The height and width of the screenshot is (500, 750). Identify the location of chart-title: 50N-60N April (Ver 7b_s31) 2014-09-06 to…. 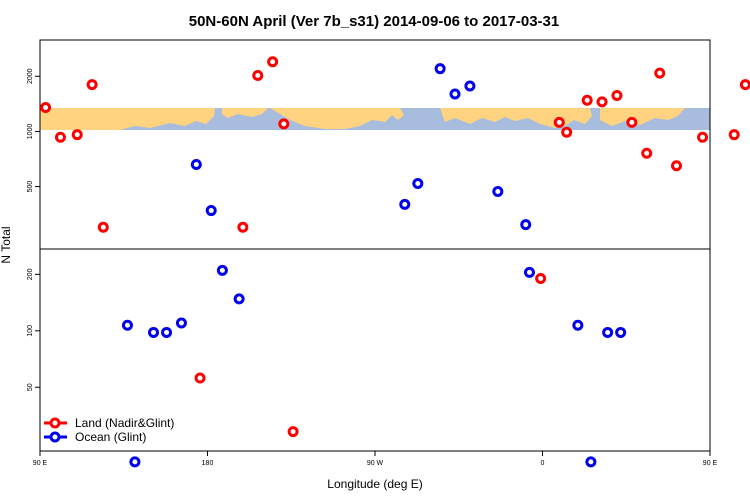
(374, 21).